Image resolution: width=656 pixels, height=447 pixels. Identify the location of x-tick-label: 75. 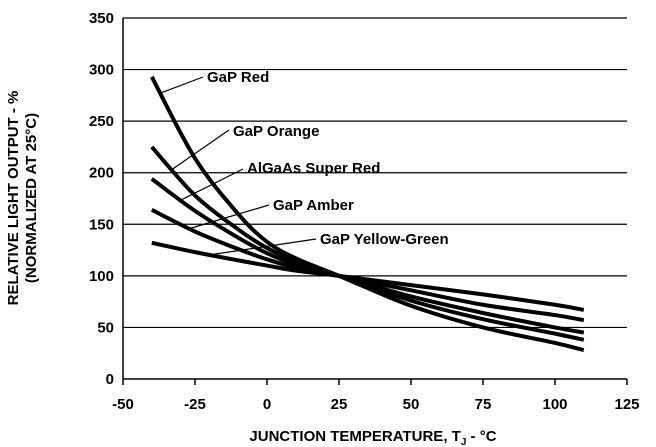
(483, 404).